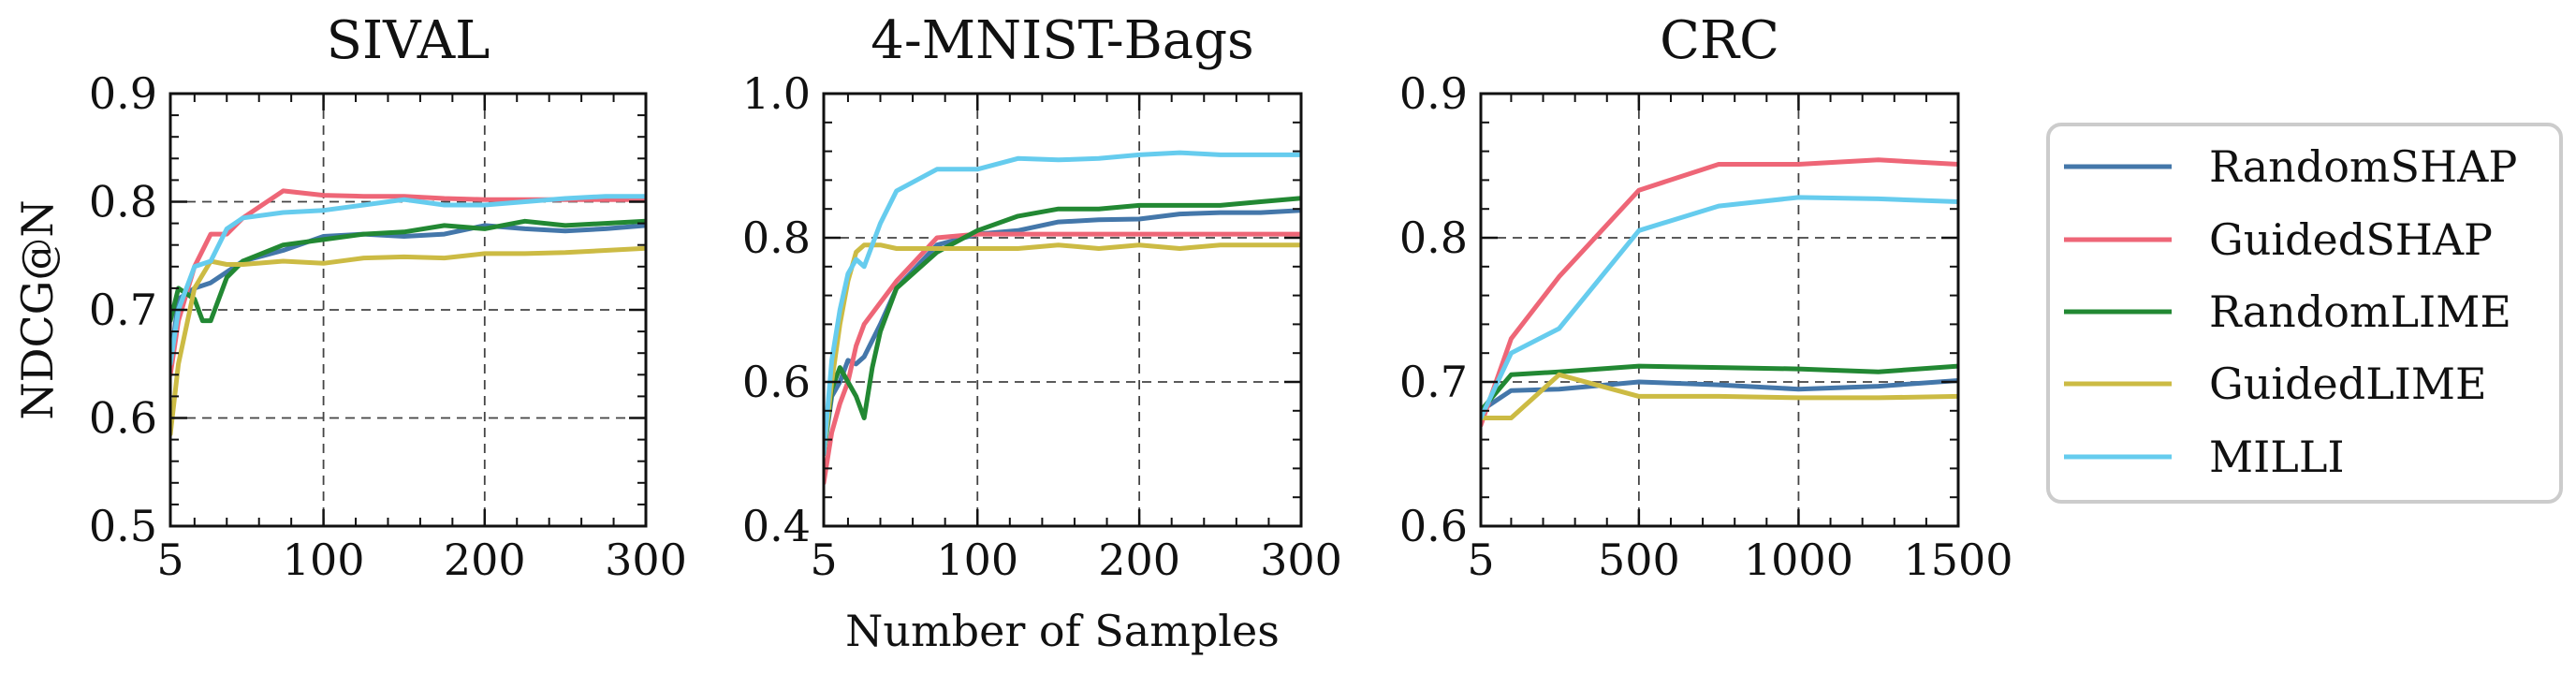 Image resolution: width=2576 pixels, height=674 pixels. I want to click on legend-entry: GuidedLIME, so click(2275, 384).